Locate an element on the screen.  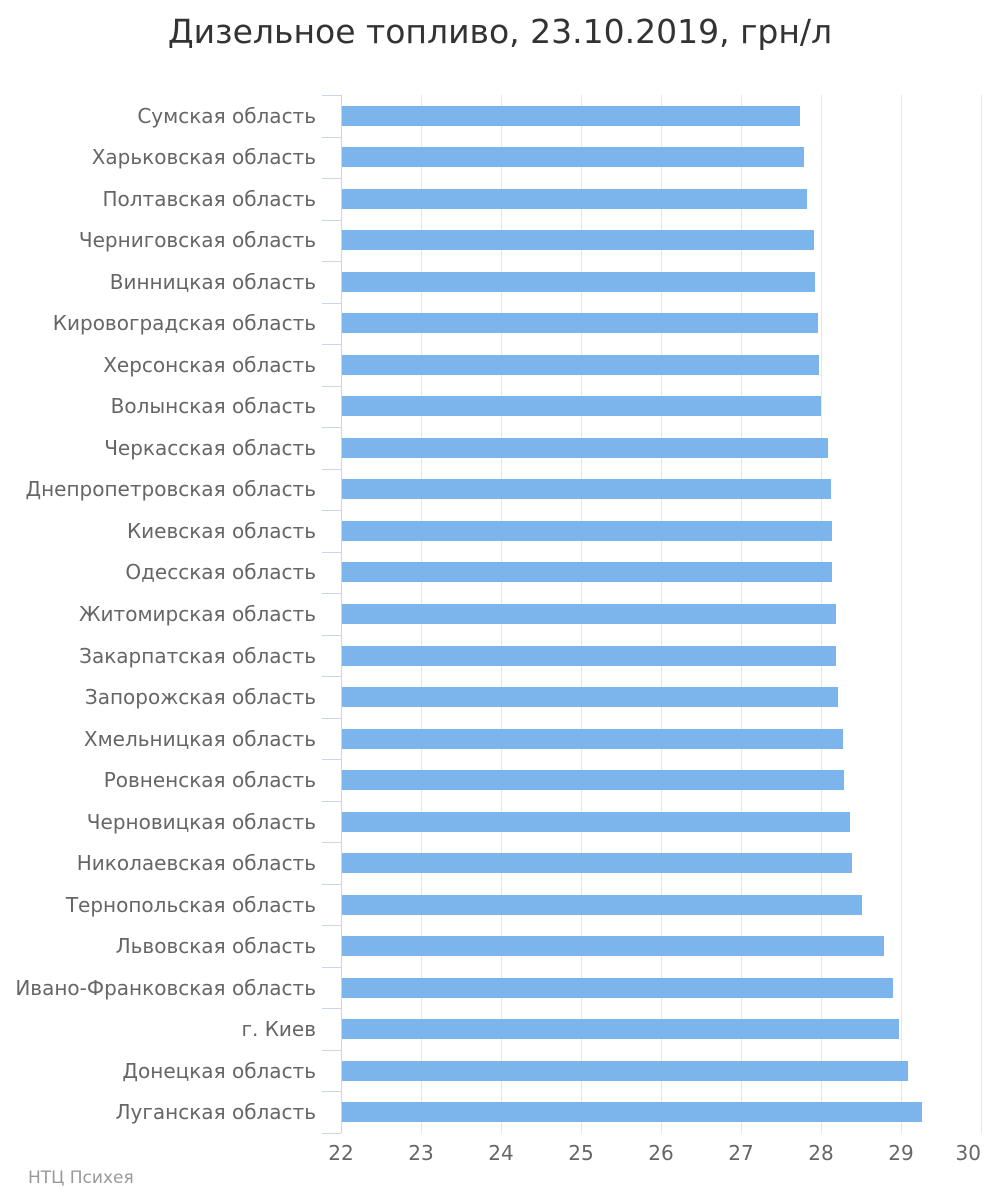
x-axis-label: 28 is located at coordinates (821, 1153).